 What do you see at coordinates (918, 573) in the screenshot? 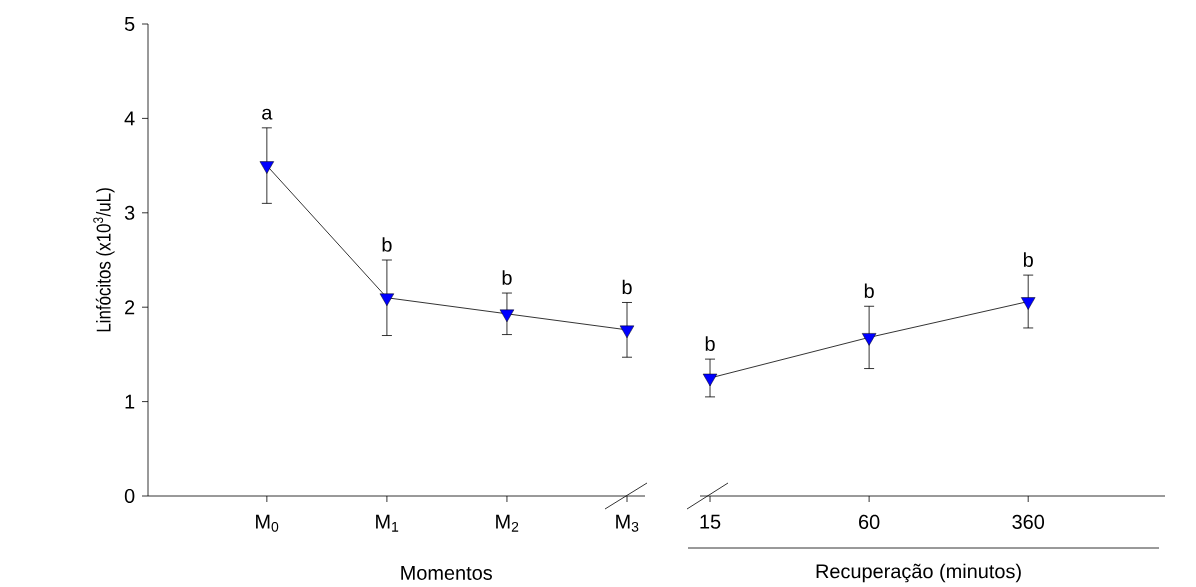
I see `x-axis-title: Recuperação (minutos)` at bounding box center [918, 573].